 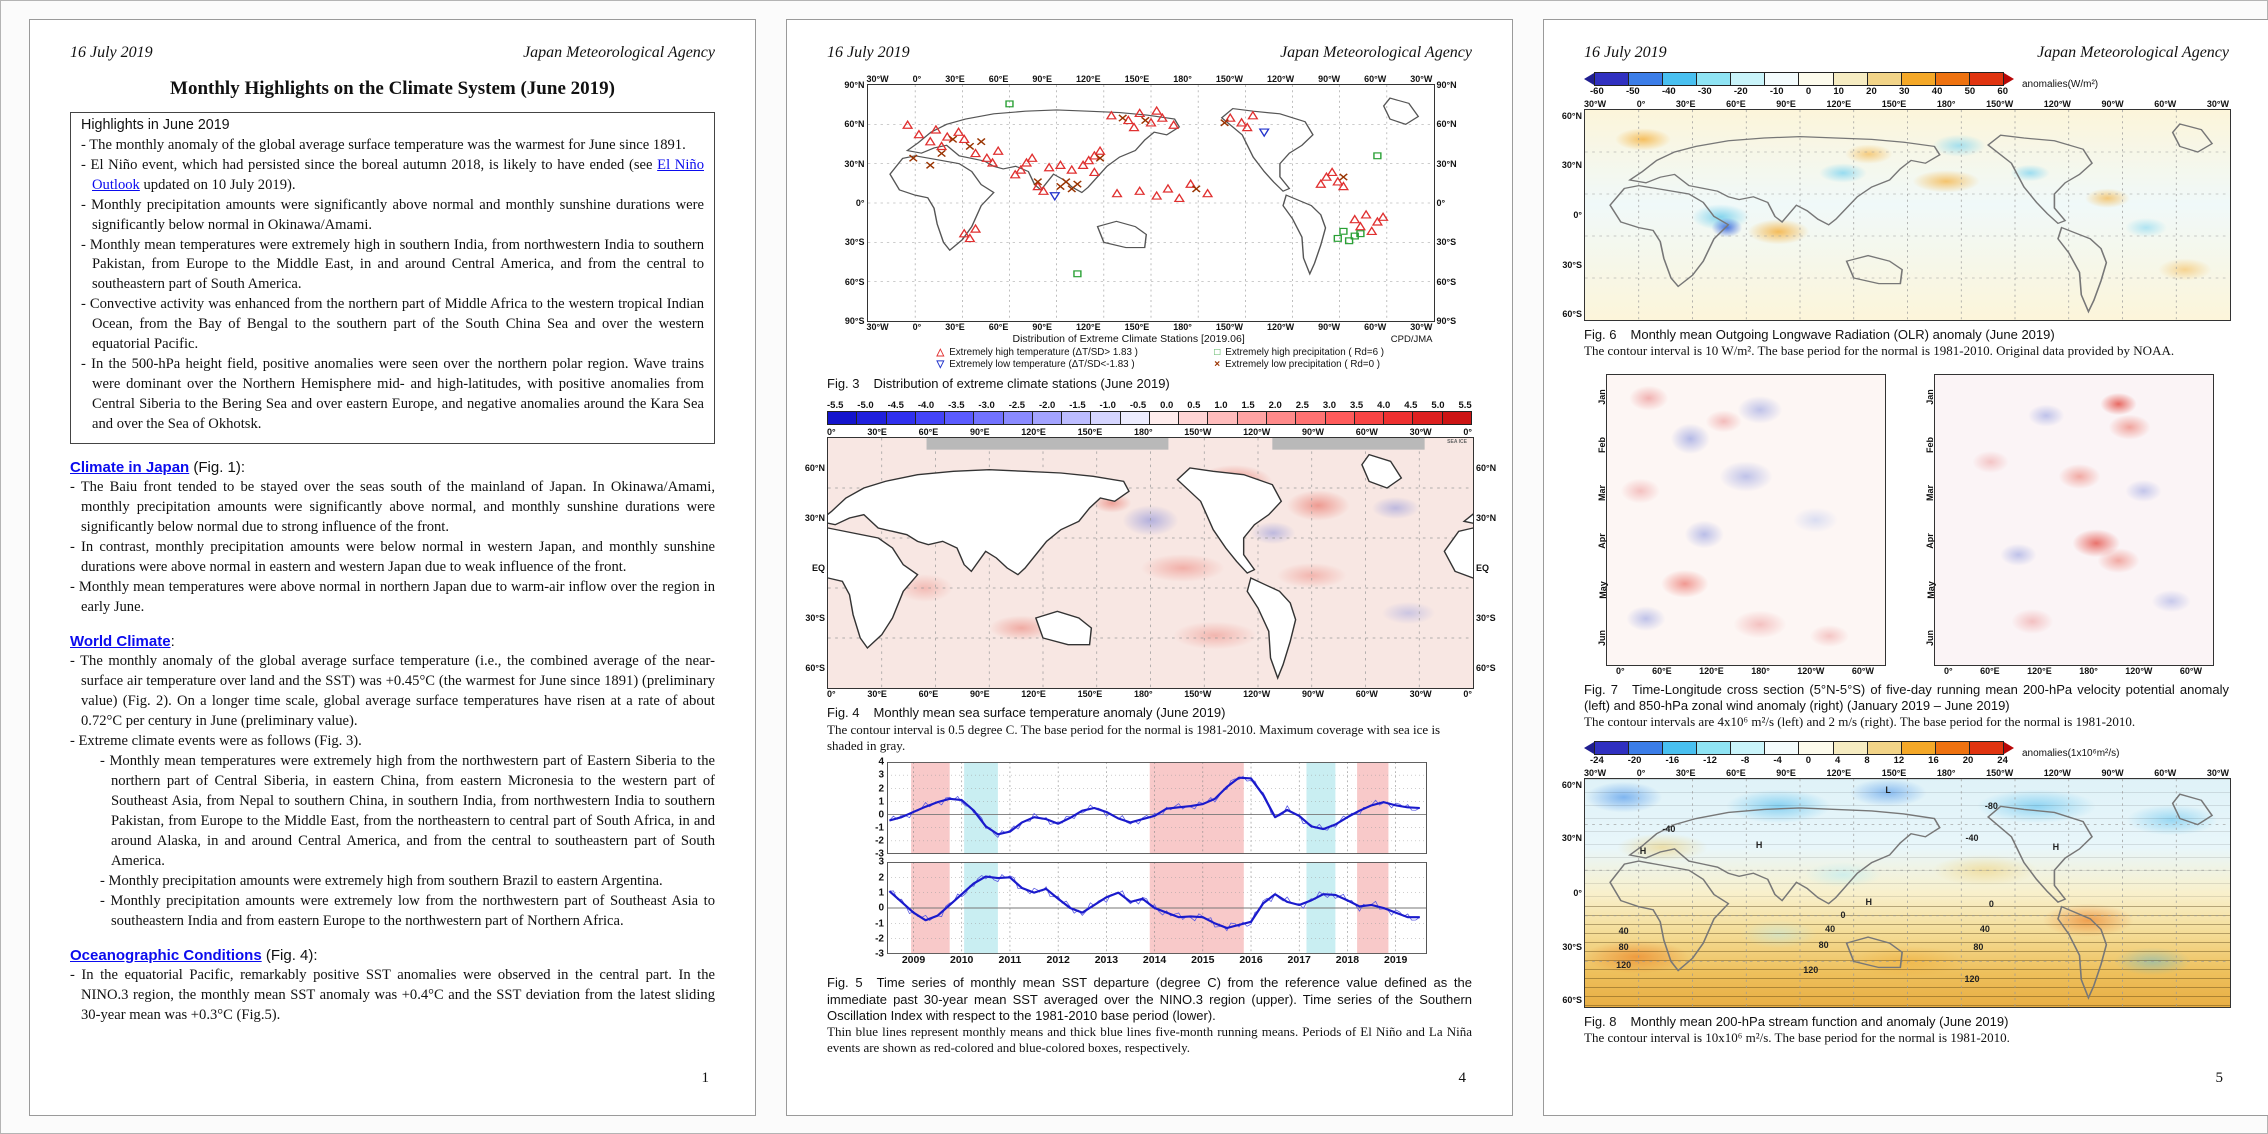 What do you see at coordinates (1486, 518) in the screenshot?
I see `fig4-y-label: 30°N` at bounding box center [1486, 518].